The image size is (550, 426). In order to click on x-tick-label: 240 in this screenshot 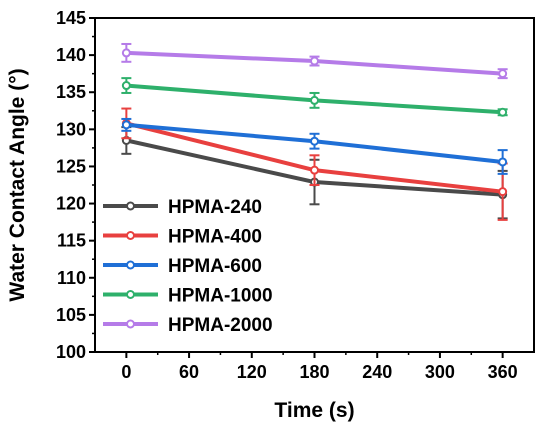, I will do `click(377, 372)`.